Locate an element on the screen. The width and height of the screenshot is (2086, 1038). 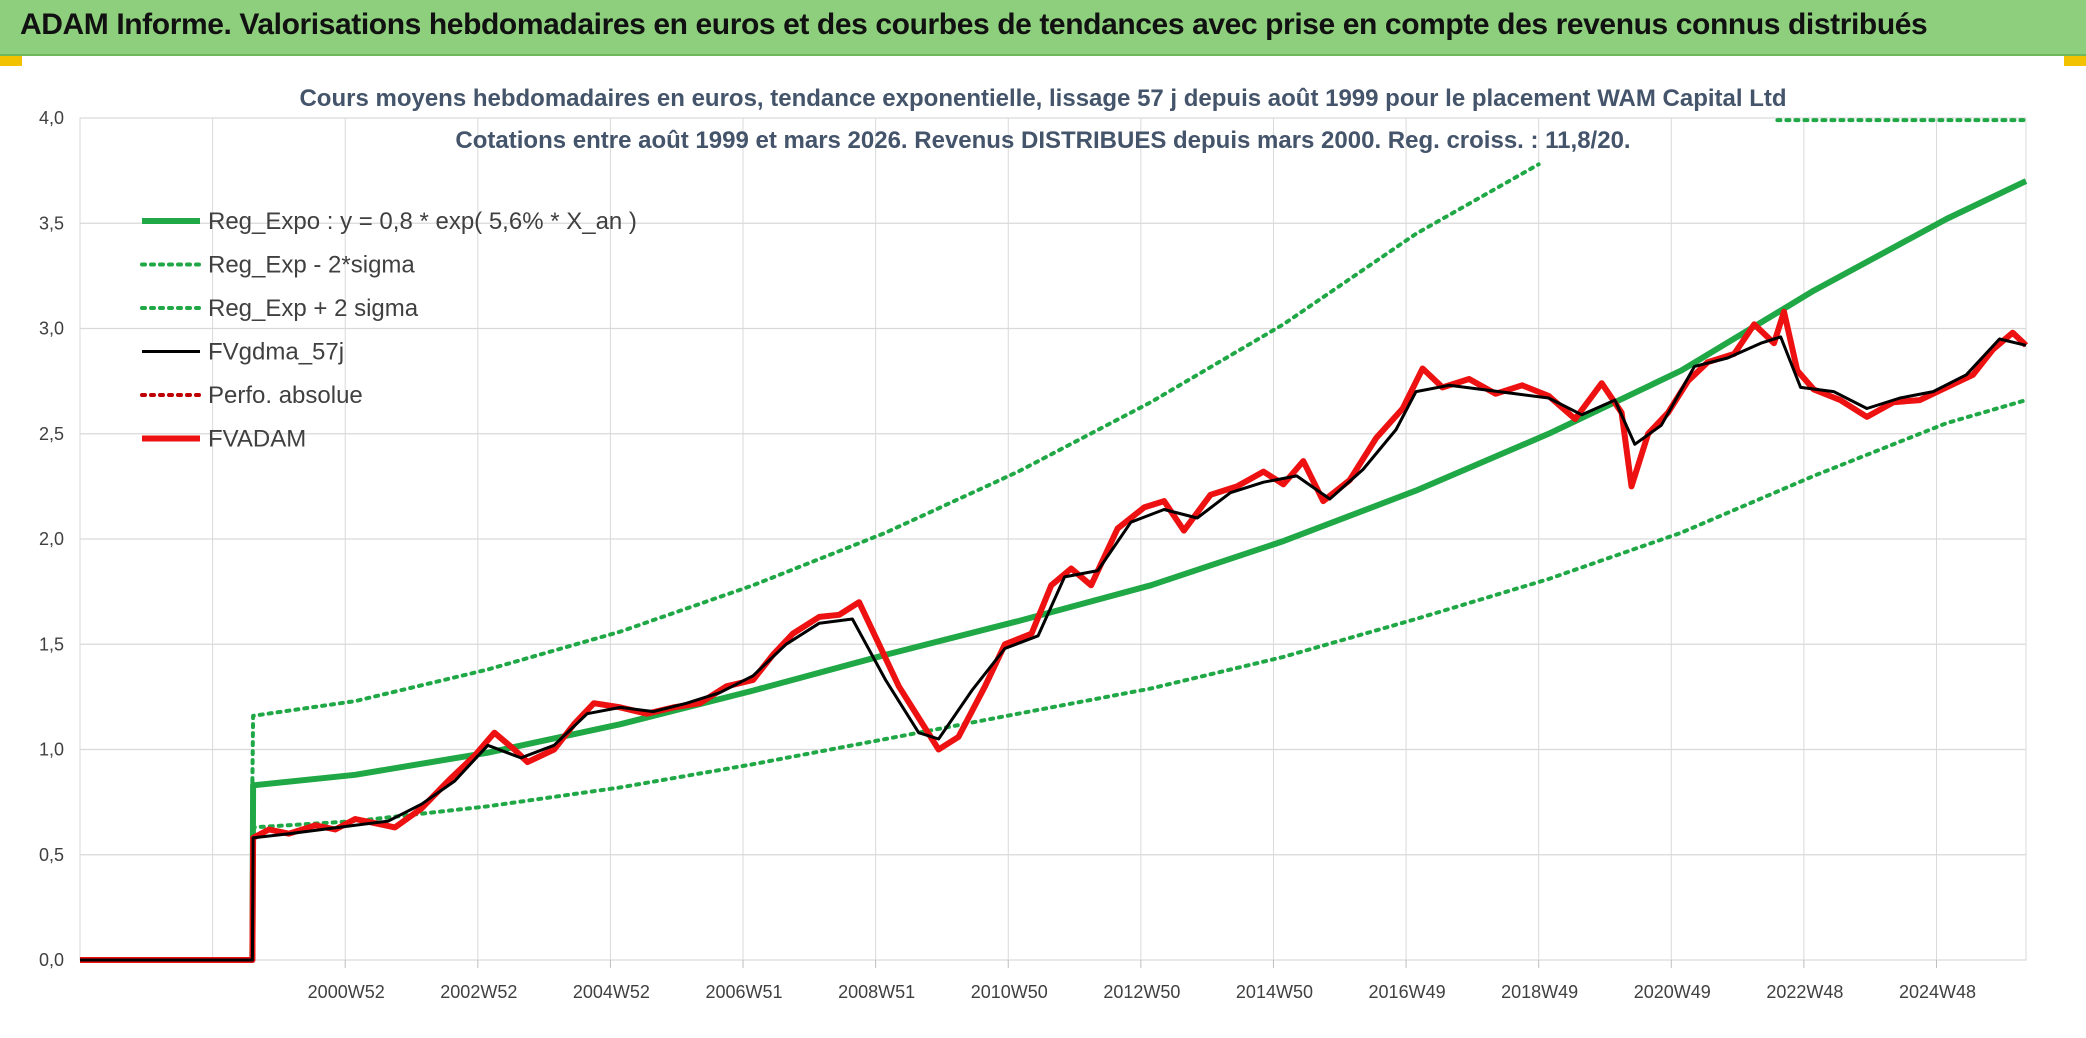
y-tick-label: 0,0 is located at coordinates (51, 960).